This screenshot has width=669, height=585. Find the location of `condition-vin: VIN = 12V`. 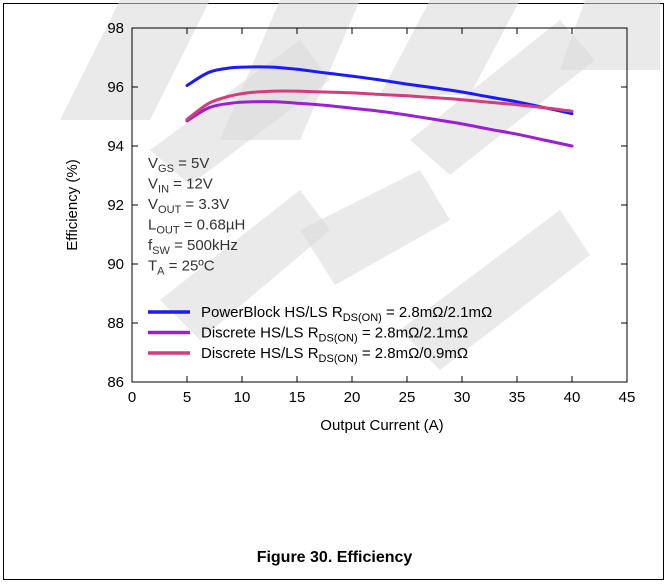

condition-vin: VIN = 12V is located at coordinates (180, 186).